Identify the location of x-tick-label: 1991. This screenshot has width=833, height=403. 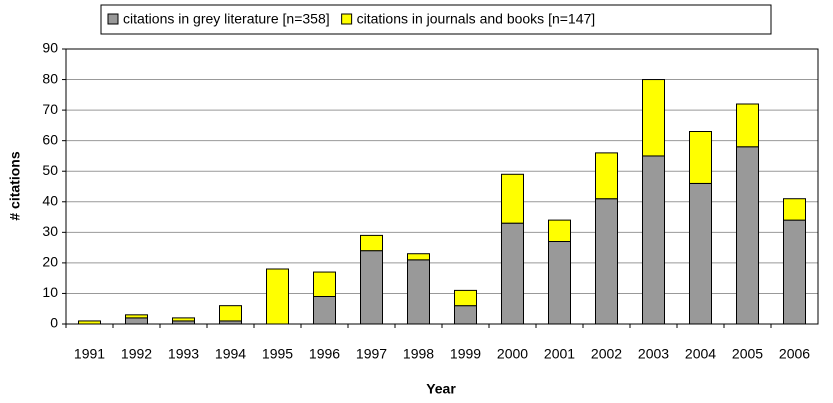
(89, 354).